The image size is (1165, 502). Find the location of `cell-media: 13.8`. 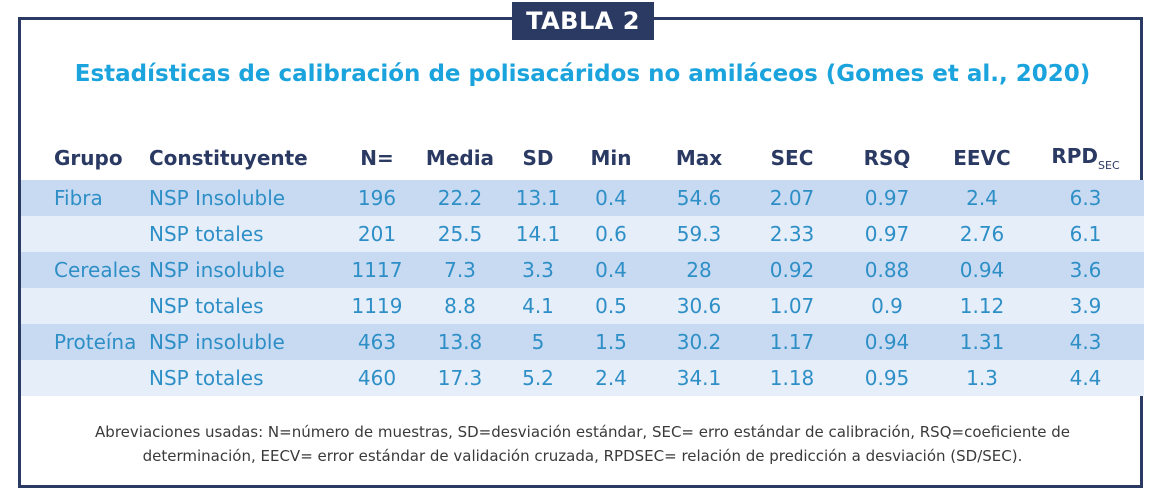

cell-media: 13.8 is located at coordinates (460, 342).